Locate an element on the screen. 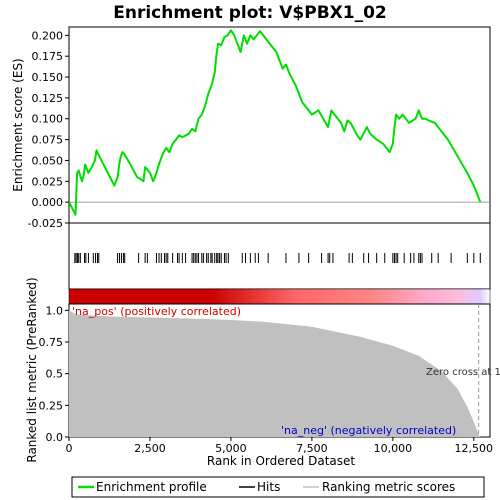  hits-panel-frame is located at coordinates (279, 256).